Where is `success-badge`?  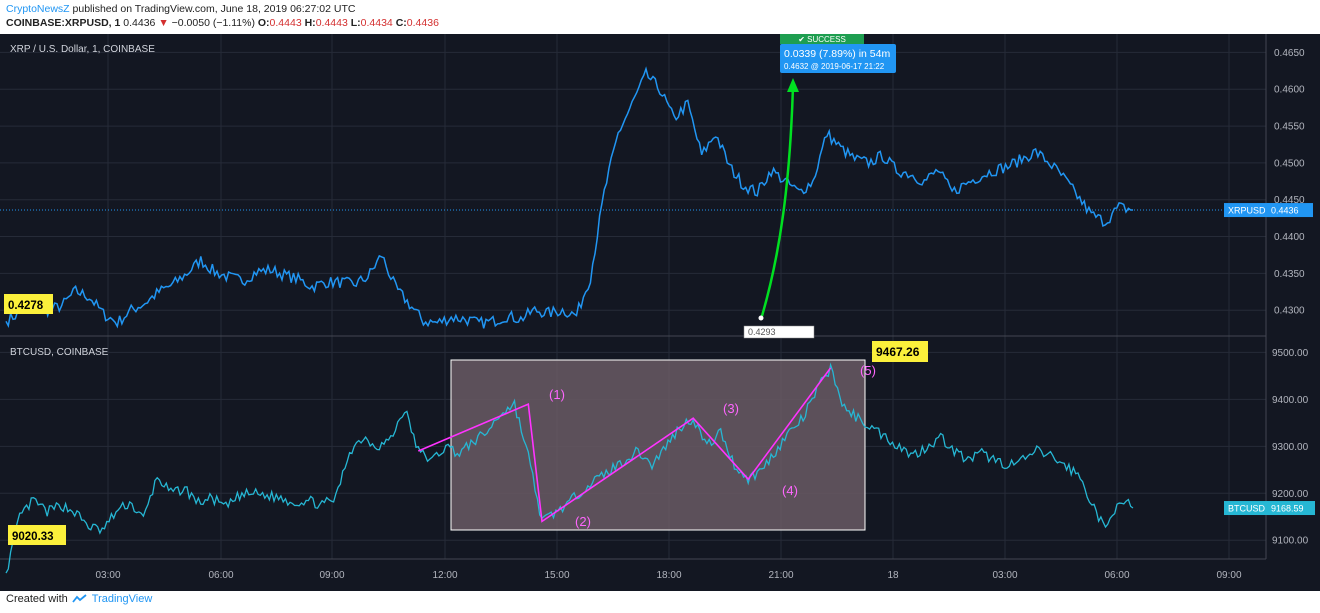
success-badge is located at coordinates (822, 39).